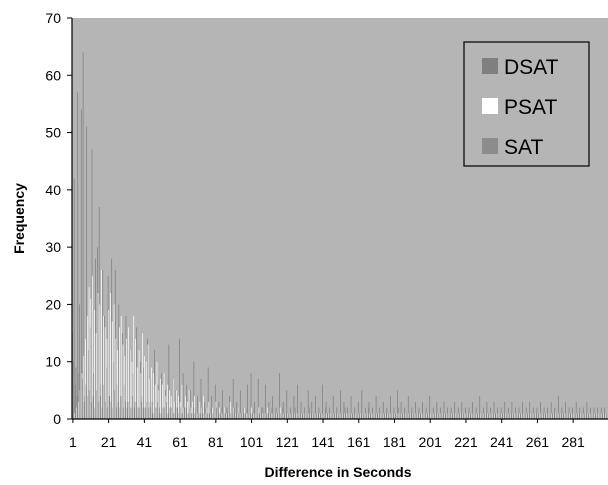 The height and width of the screenshot is (485, 608). What do you see at coordinates (288, 442) in the screenshot?
I see `x-tick-label-121: 121` at bounding box center [288, 442].